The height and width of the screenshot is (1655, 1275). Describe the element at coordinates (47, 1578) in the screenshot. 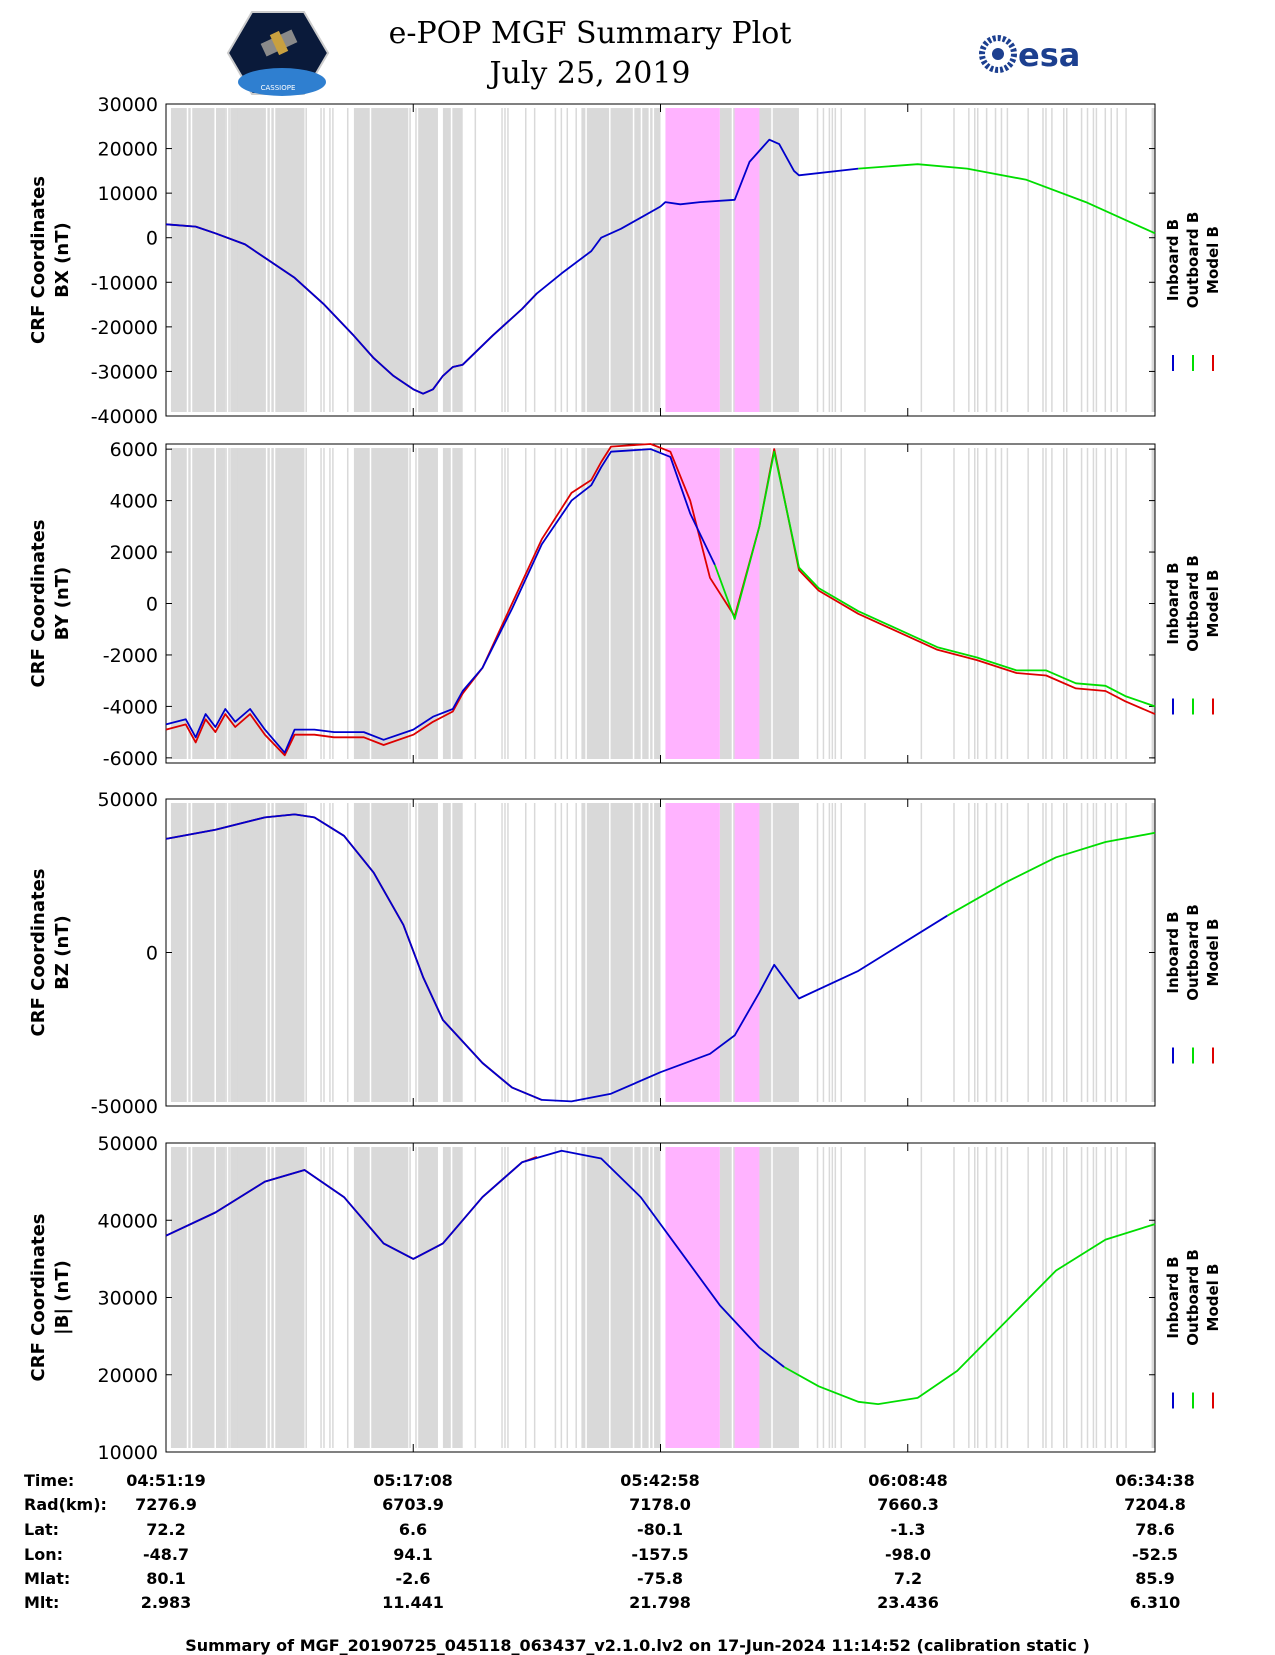

I see `ephemeris-row-label: Mlat:` at that location.